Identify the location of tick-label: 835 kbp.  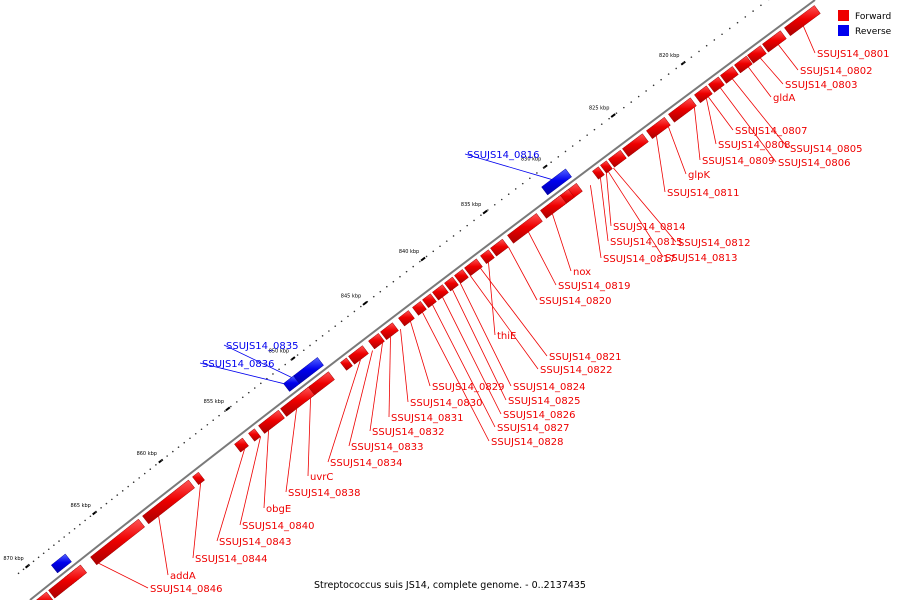
(471, 205).